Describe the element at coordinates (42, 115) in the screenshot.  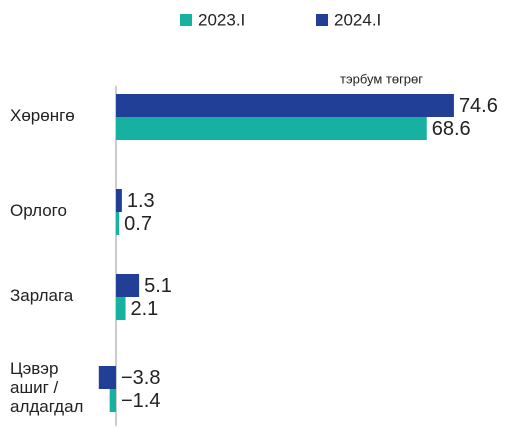
I see `category-label: Хөрөнгө` at that location.